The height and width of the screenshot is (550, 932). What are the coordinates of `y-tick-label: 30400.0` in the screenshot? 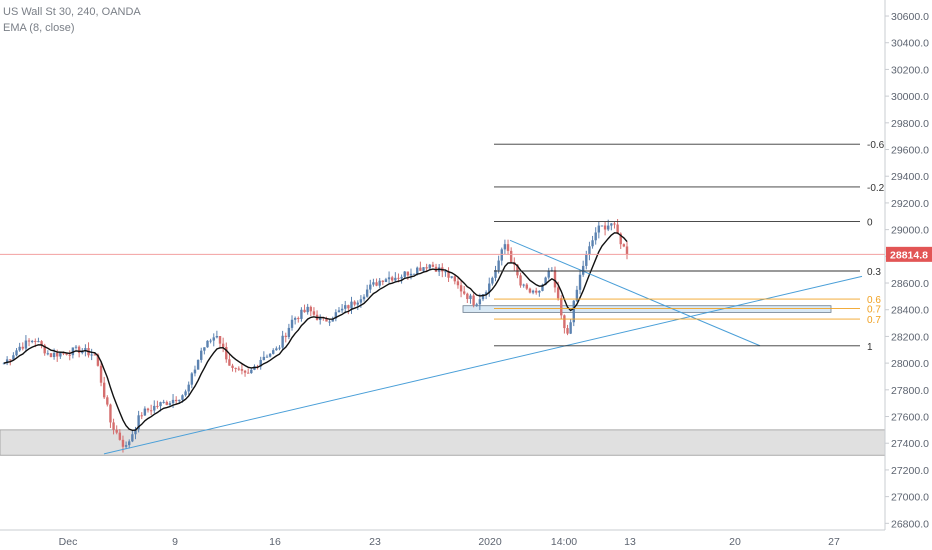 It's located at (910, 44).